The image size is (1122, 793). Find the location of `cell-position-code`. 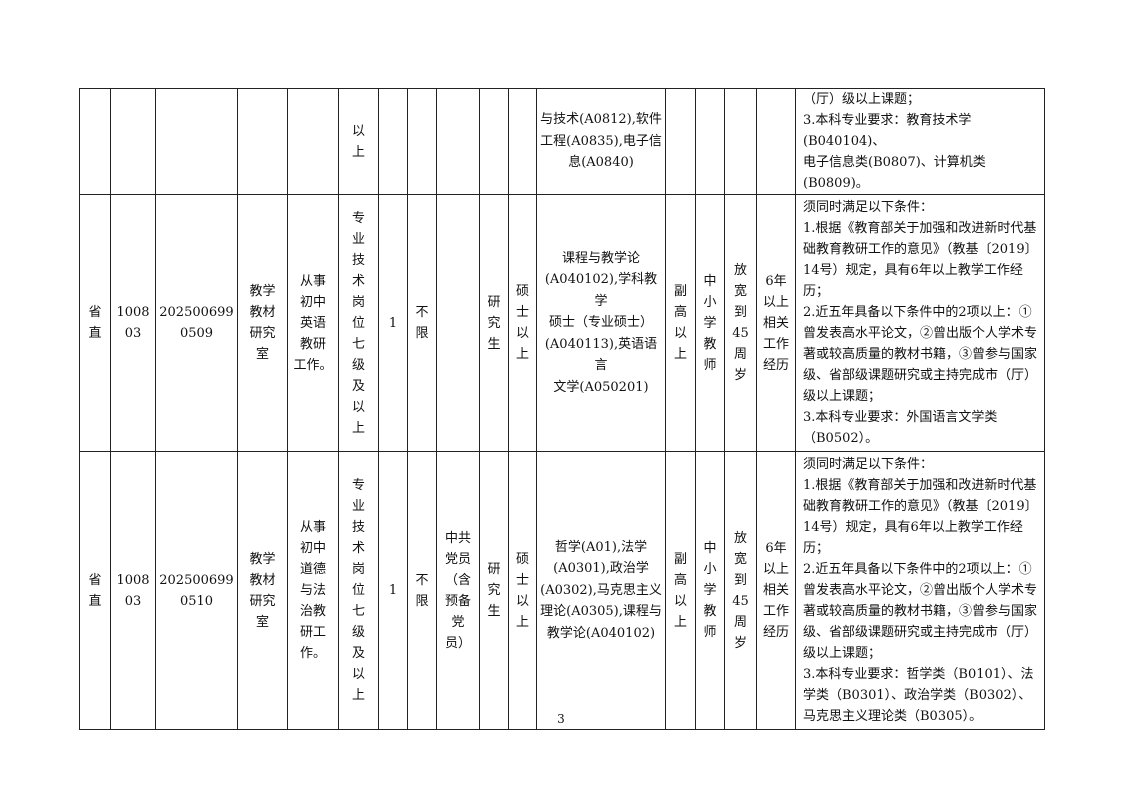

cell-position-code is located at coordinates (196, 141).